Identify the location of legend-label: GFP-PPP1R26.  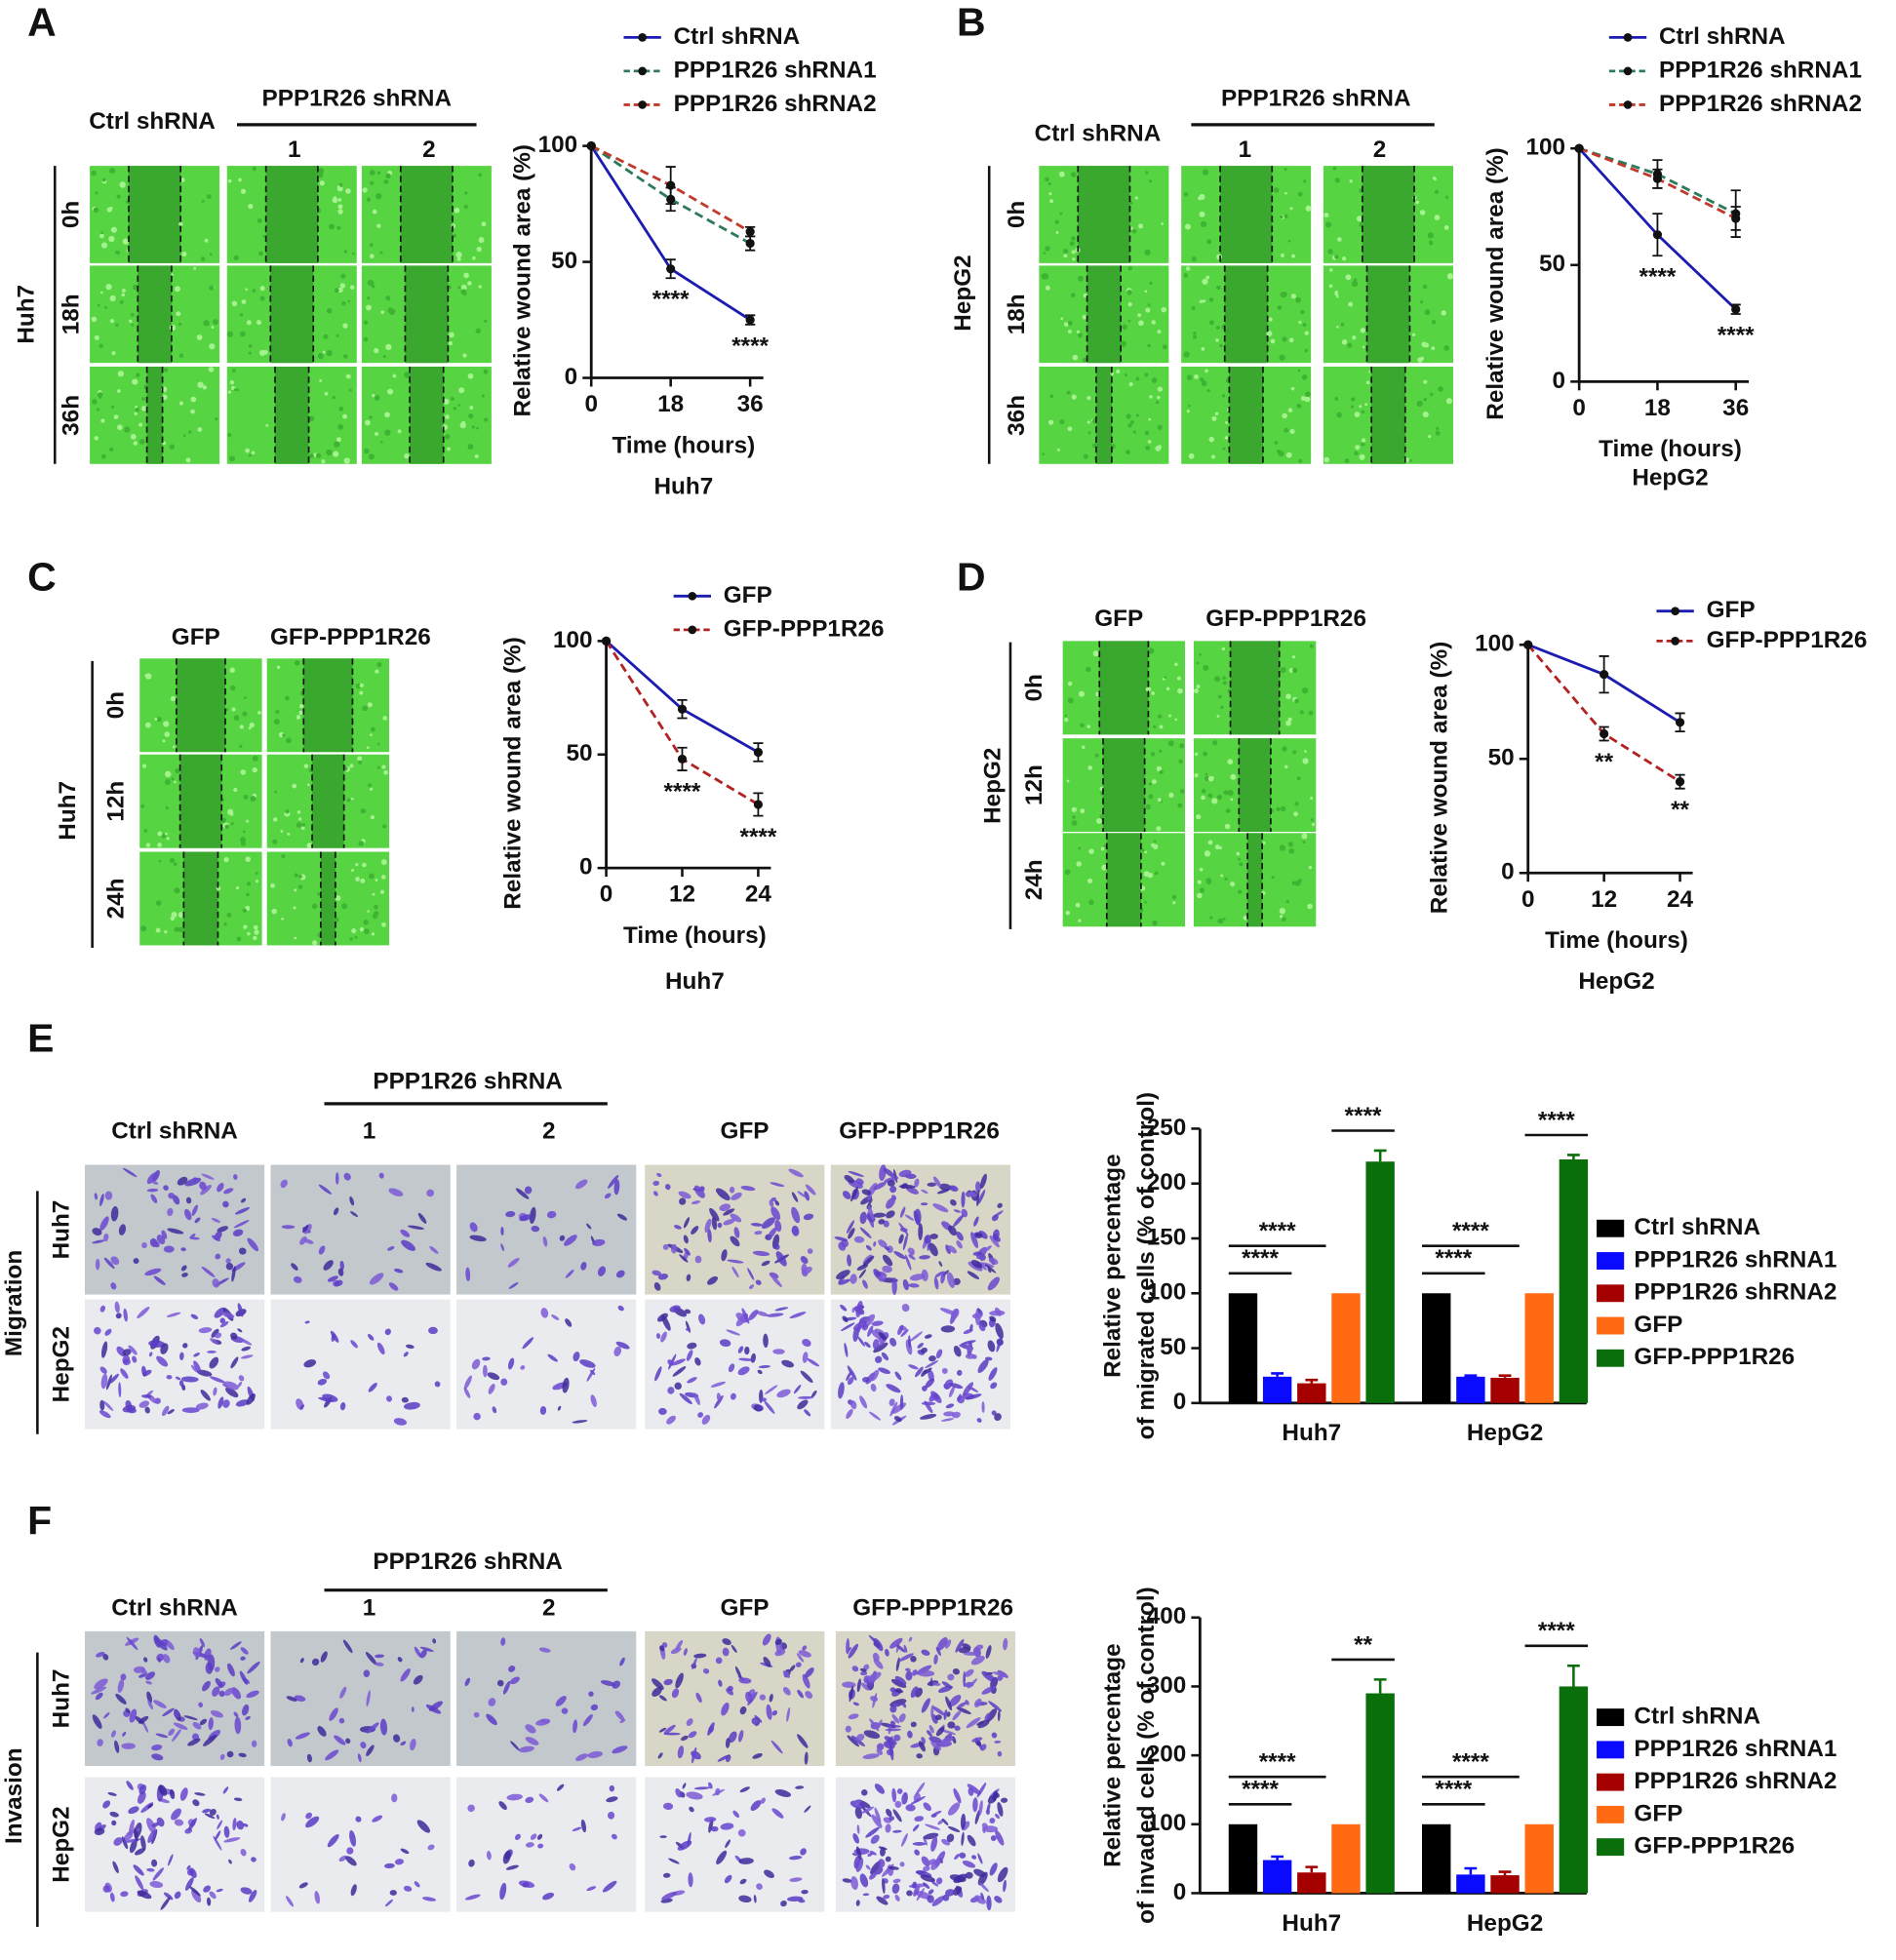
(1787, 640).